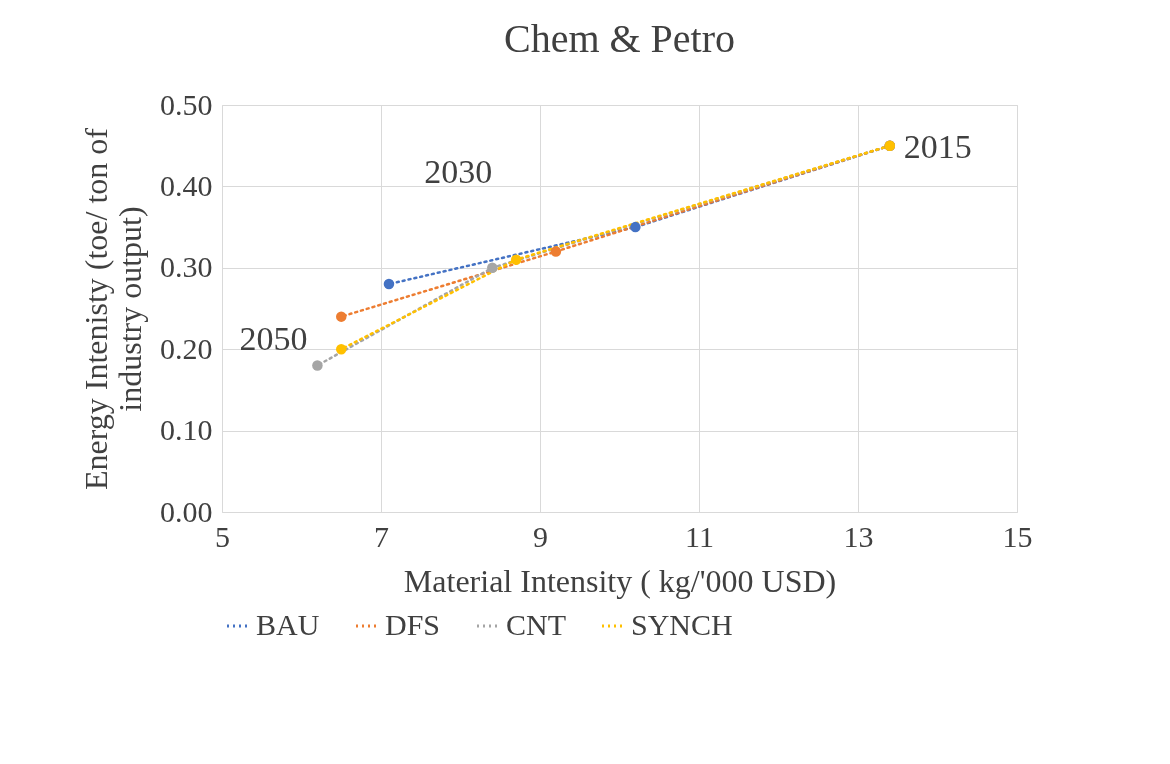 The height and width of the screenshot is (764, 1170). Describe the element at coordinates (186, 267) in the screenshot. I see `y-tick-label: 0.30` at that location.